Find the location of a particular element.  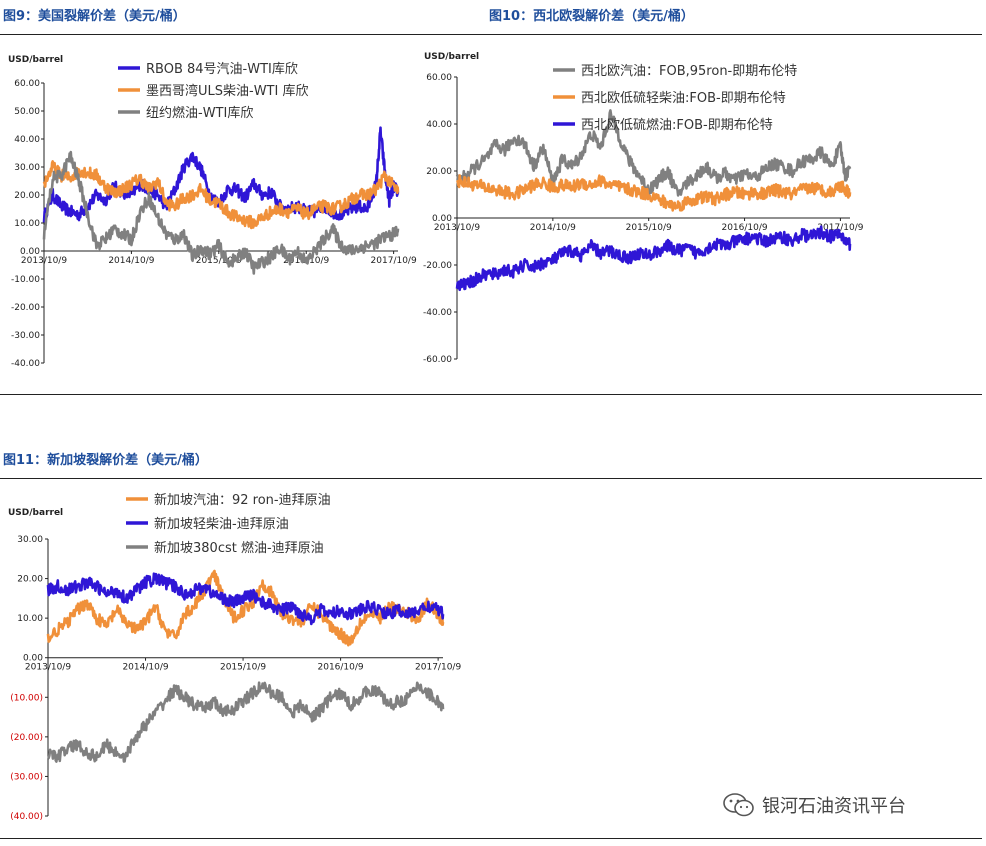

wechat-icon is located at coordinates (738, 805).